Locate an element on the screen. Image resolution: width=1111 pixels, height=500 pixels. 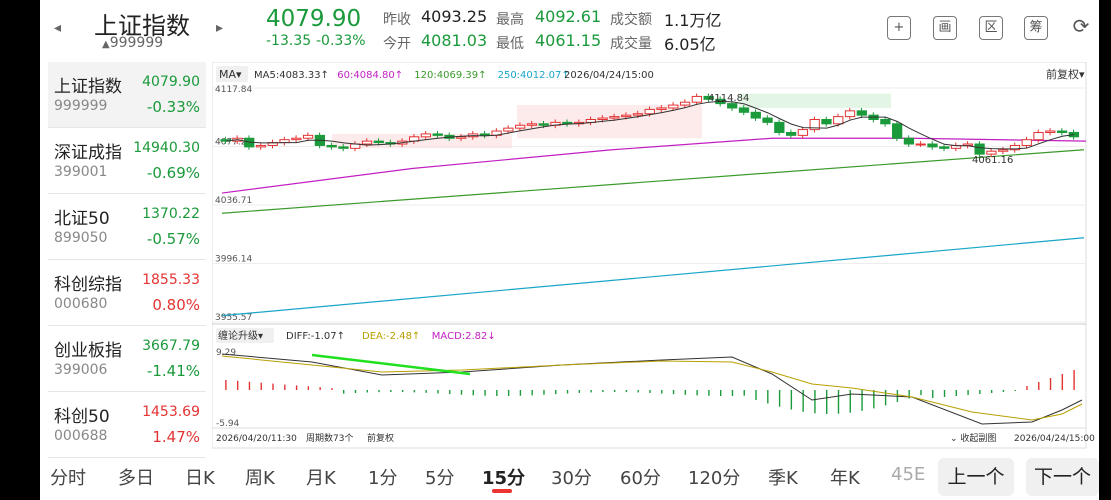
tab-day-k: 日K is located at coordinates (200, 478).